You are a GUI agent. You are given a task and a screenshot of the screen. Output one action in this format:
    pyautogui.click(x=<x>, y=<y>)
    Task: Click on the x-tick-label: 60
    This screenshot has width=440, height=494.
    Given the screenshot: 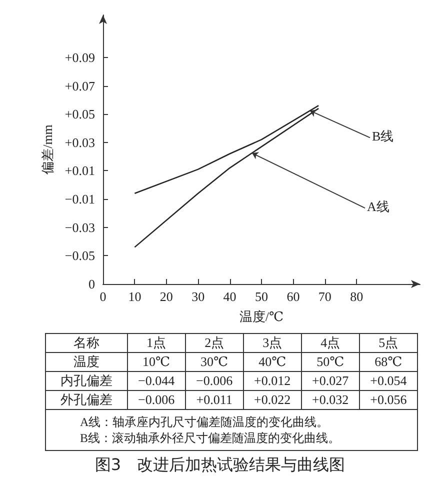 What is the action you would take?
    pyautogui.click(x=293, y=296)
    